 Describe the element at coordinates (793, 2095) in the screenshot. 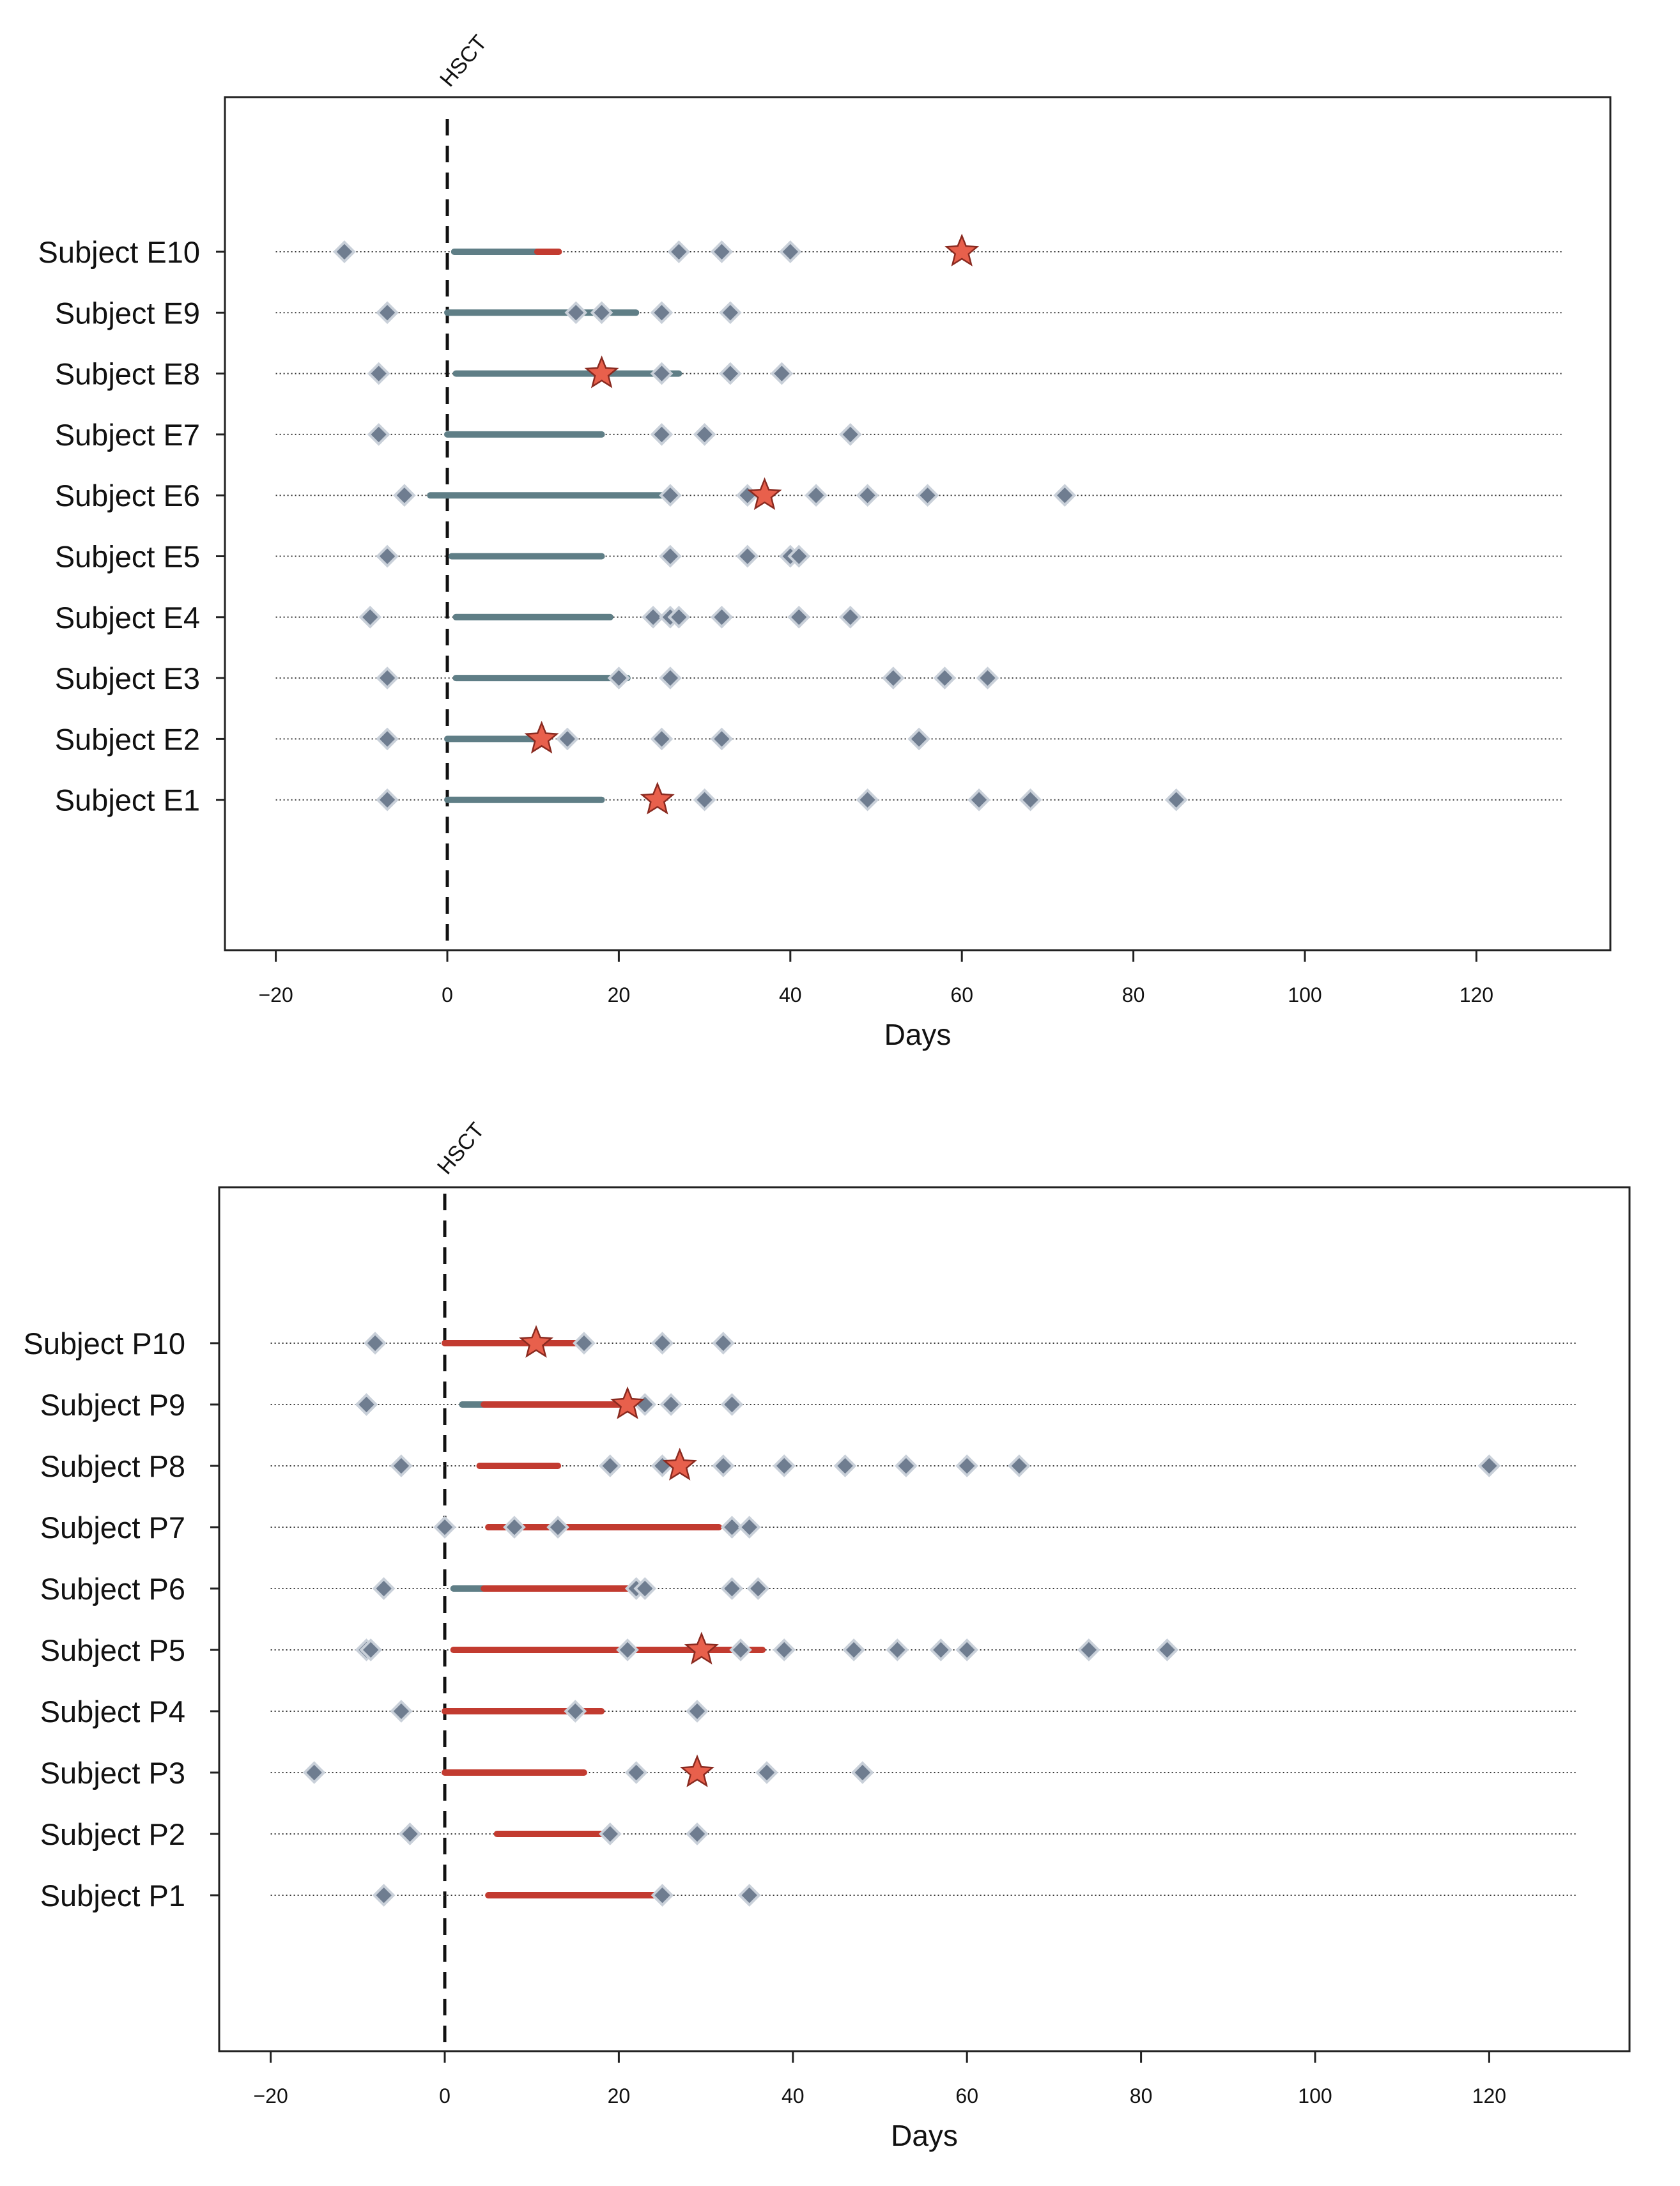

I see `x-tick-label: 40` at that location.